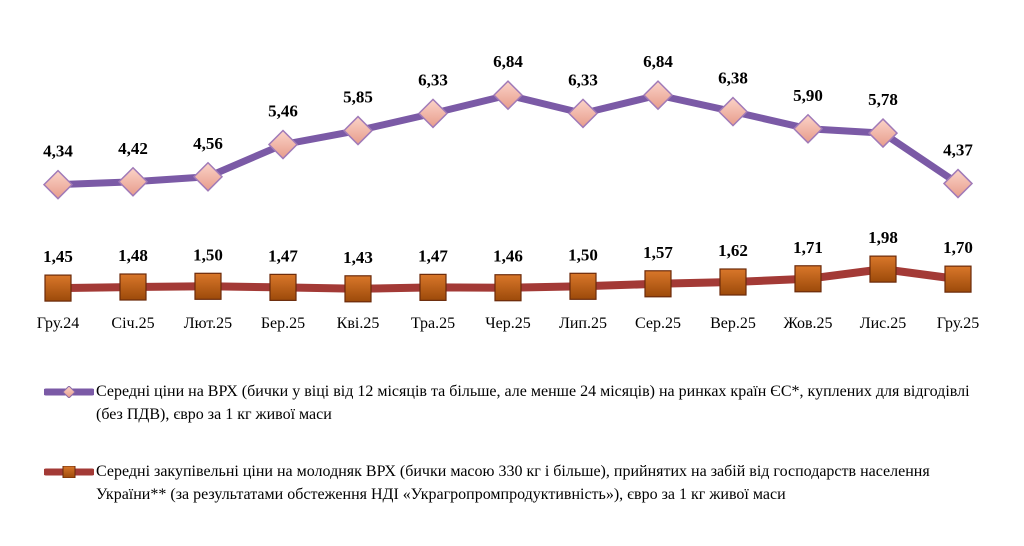 This screenshot has height=546, width=1024. What do you see at coordinates (508, 256) in the screenshot?
I see `data-label: 1,46` at bounding box center [508, 256].